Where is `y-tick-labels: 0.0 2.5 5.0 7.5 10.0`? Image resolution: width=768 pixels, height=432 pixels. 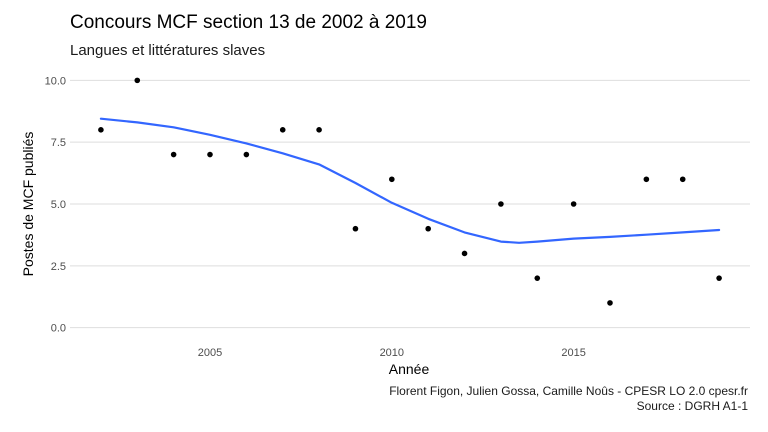
y-tick-labels: 0.0 2.5 5.0 7.5 10.0 is located at coordinates (55, 204).